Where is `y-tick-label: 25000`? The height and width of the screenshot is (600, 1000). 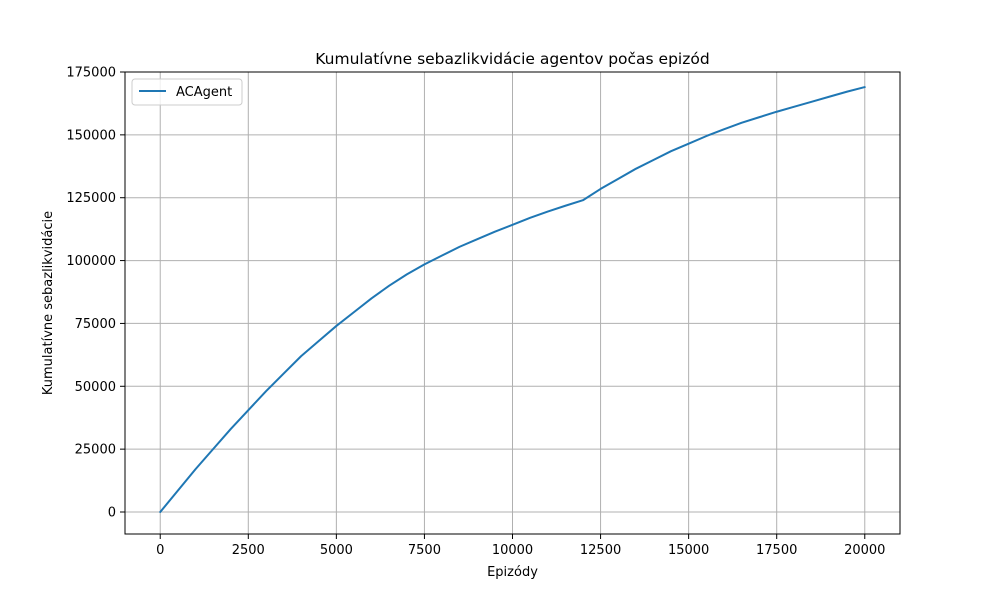
y-tick-label: 25000 is located at coordinates (95, 450).